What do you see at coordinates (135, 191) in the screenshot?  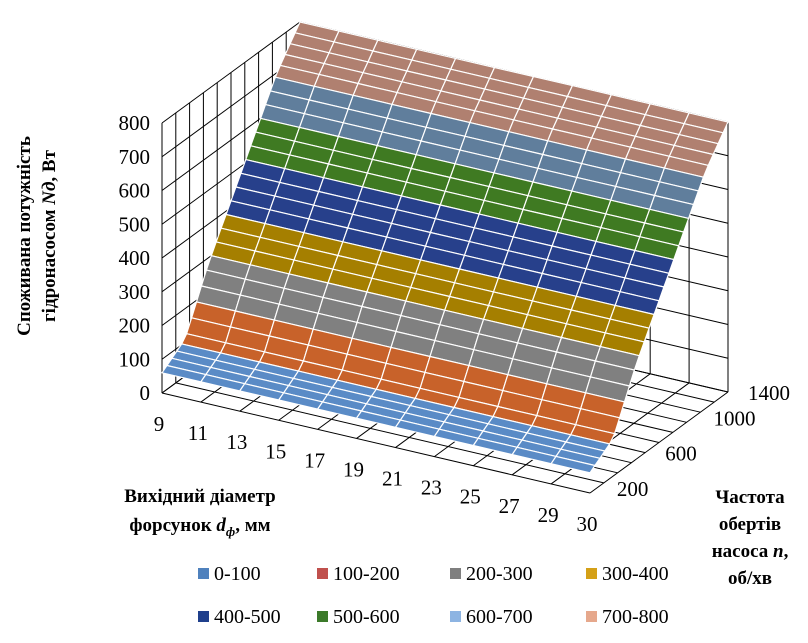 I see `y-tick-label: 600` at bounding box center [135, 191].